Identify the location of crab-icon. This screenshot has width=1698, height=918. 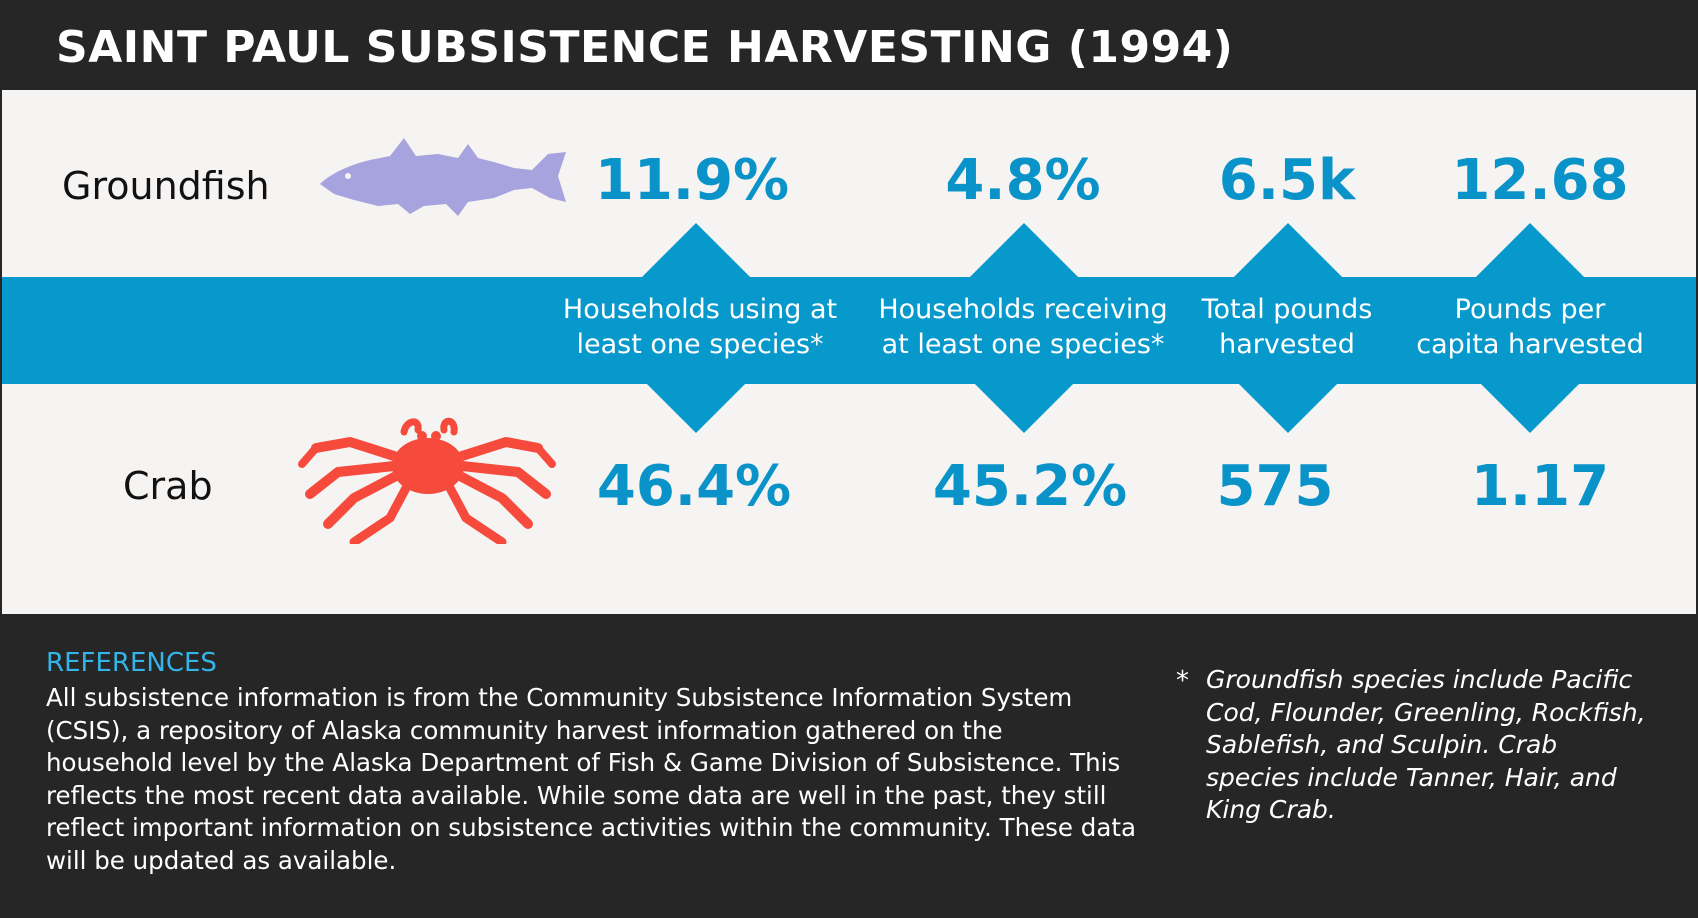
(427, 480).